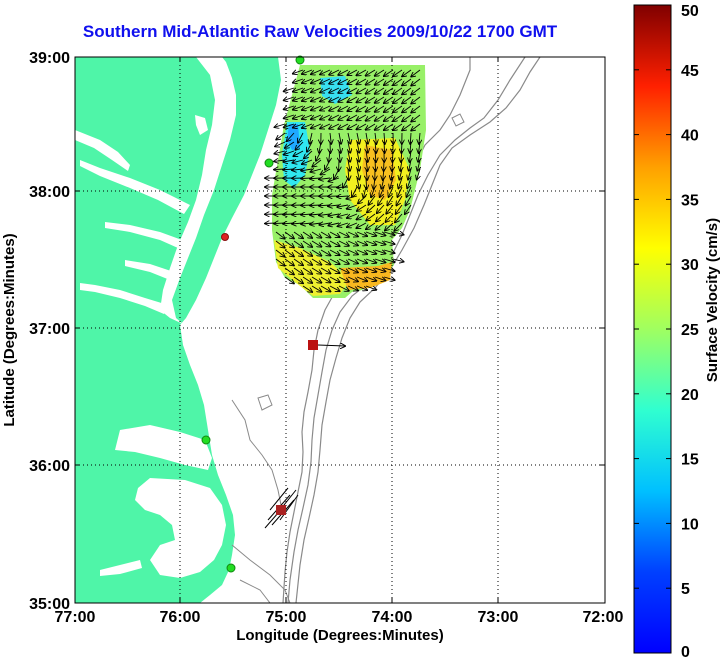  Describe the element at coordinates (75, 617) in the screenshot. I see `x-tick-label: 77:00` at that location.